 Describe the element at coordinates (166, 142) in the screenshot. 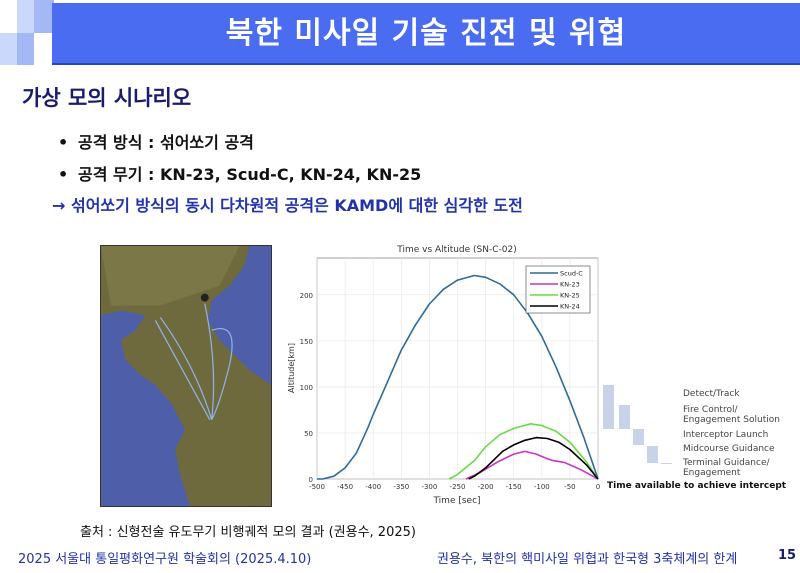

I see `bullet-text: 공격 방식 : 섞어쏘기 공격` at that location.